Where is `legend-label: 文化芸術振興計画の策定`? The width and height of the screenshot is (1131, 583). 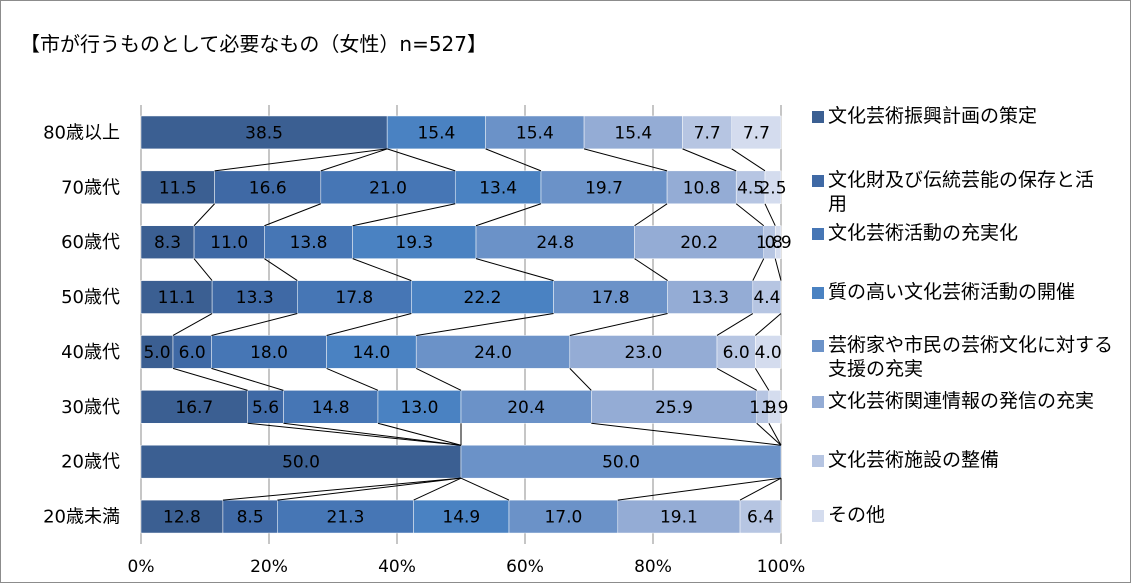 legend-label: 文化芸術振興計画の策定 is located at coordinates (933, 116).